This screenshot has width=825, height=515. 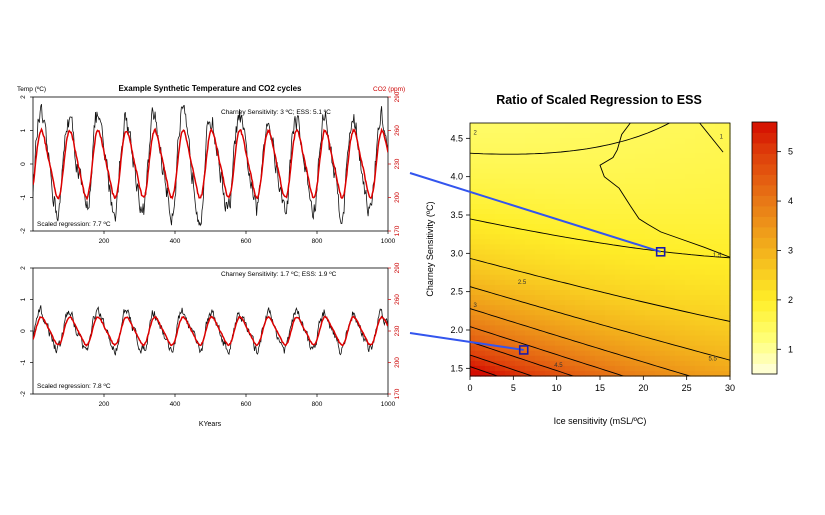 I want to click on top-y2-tick-label: 200, so click(x=397, y=197).